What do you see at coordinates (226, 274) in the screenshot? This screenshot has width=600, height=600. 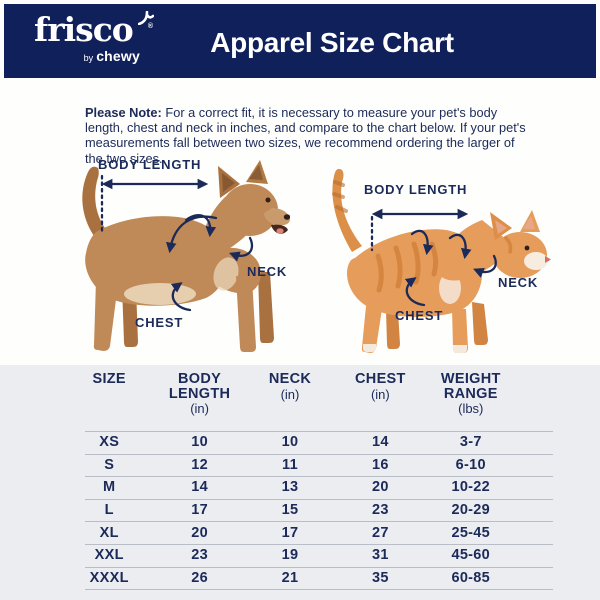 I see `dog-chest-patch` at bounding box center [226, 274].